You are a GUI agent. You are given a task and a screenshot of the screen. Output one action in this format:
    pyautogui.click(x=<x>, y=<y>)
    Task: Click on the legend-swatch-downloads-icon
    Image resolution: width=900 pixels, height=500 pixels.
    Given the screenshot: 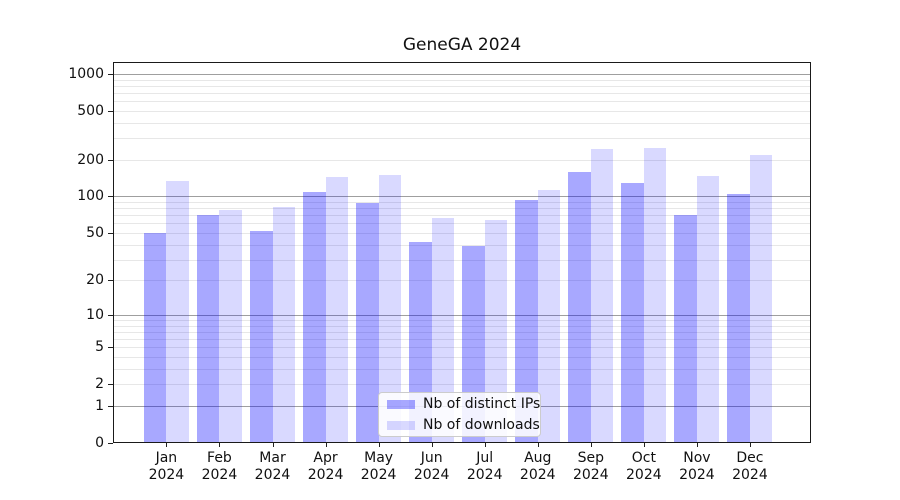 What is the action you would take?
    pyautogui.click(x=401, y=425)
    